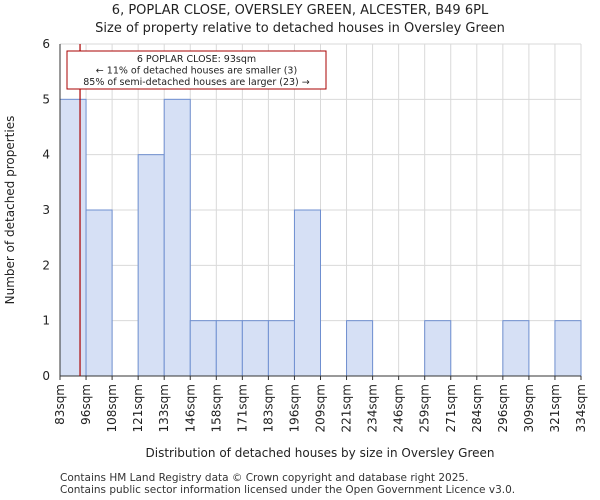 This screenshot has height=500, width=600. Describe the element at coordinates (373, 408) in the screenshot. I see `x-tick-label: 234sqm` at that location.